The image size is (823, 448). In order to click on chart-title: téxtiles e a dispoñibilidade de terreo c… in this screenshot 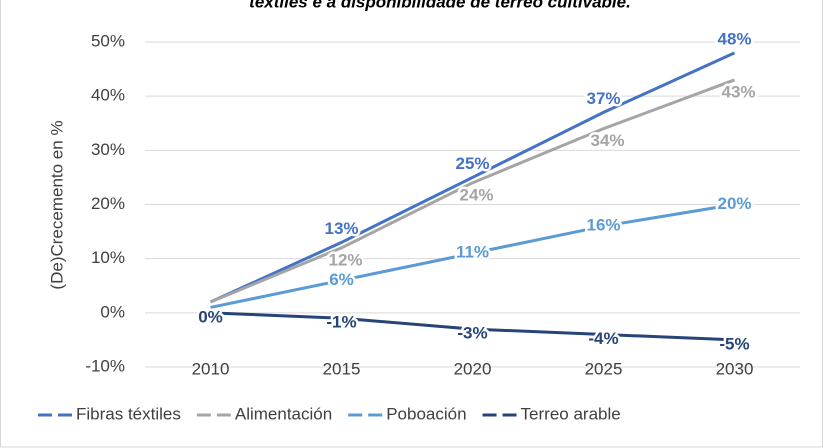, I will do `click(440, 5)`.